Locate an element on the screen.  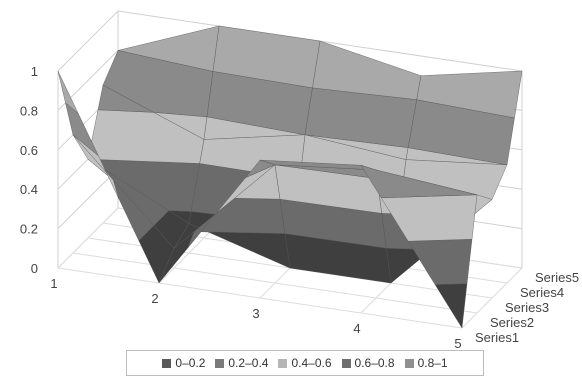
z-tick-label: 1 is located at coordinates (34, 71).